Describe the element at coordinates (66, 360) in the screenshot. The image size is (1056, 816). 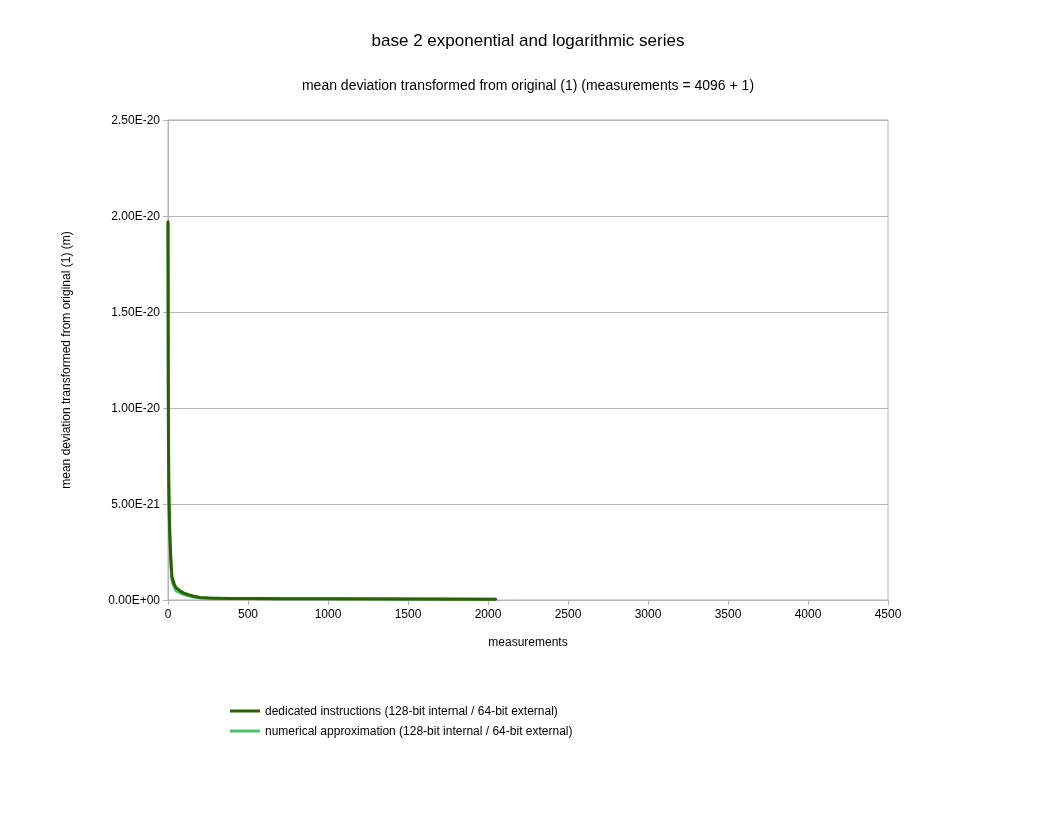
I see `y-axis-title: mean deviation transformed from original (1) (m)` at that location.